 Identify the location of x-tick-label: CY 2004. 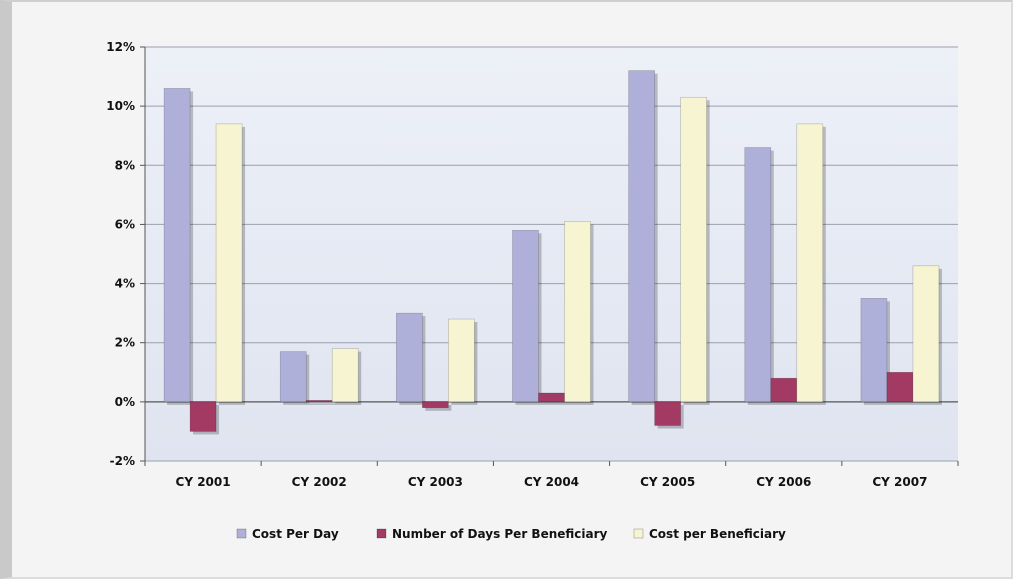
(551, 482).